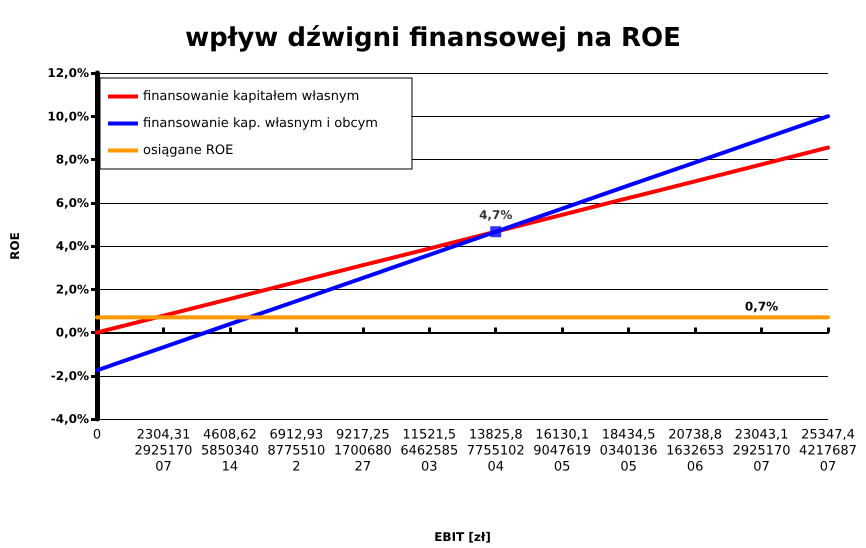 The image size is (866, 548). Describe the element at coordinates (761, 451) in the screenshot. I see `x-tick-label: 23043,1292517007` at that location.